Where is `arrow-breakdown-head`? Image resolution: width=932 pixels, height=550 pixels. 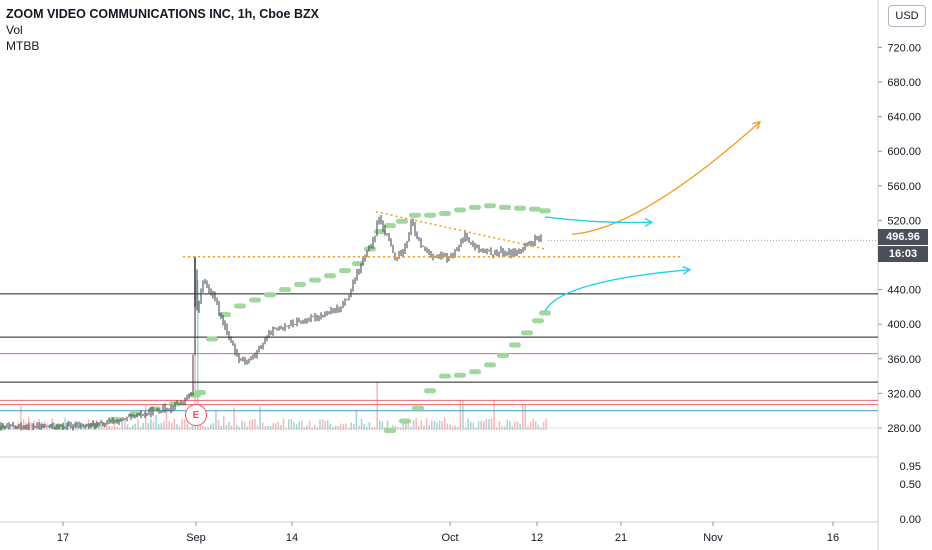
arrow-breakdown-head is located at coordinates (687, 270).